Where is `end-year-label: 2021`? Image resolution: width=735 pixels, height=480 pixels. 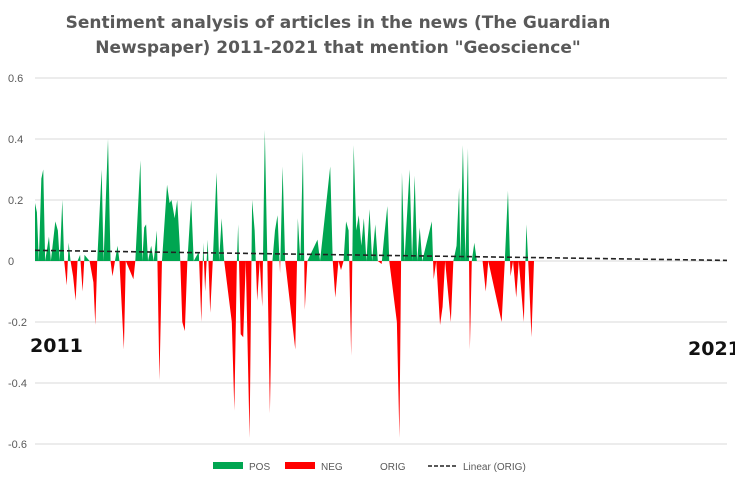
end-year-label: 2021 is located at coordinates (711, 349).